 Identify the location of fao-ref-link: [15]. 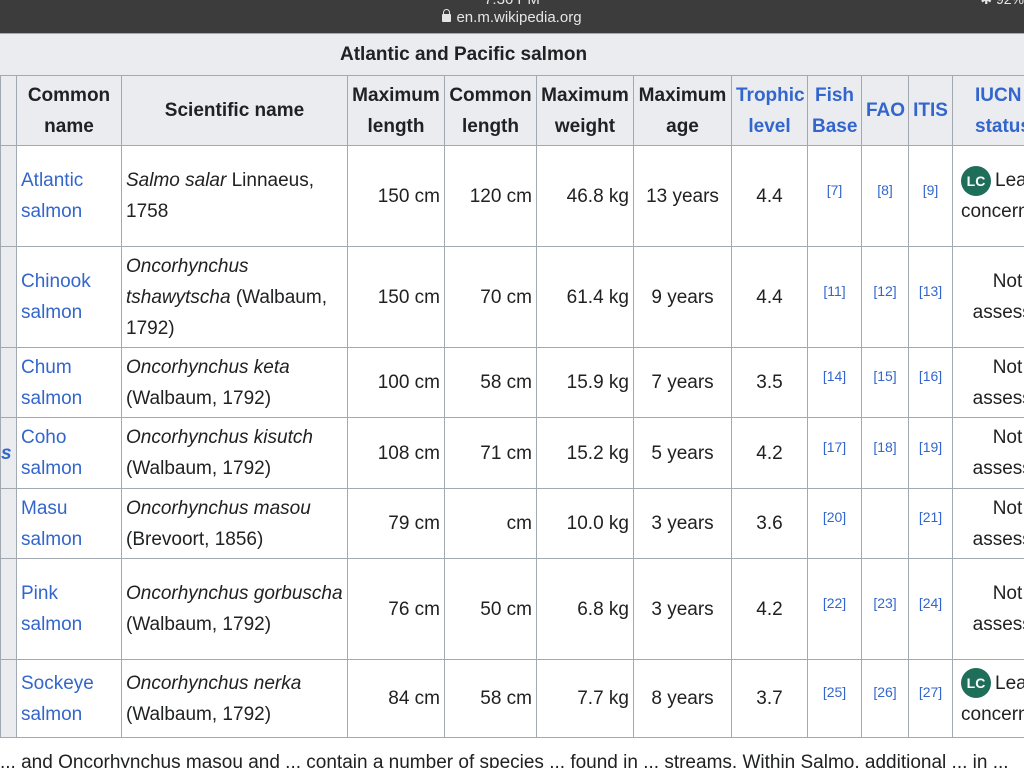
(885, 376).